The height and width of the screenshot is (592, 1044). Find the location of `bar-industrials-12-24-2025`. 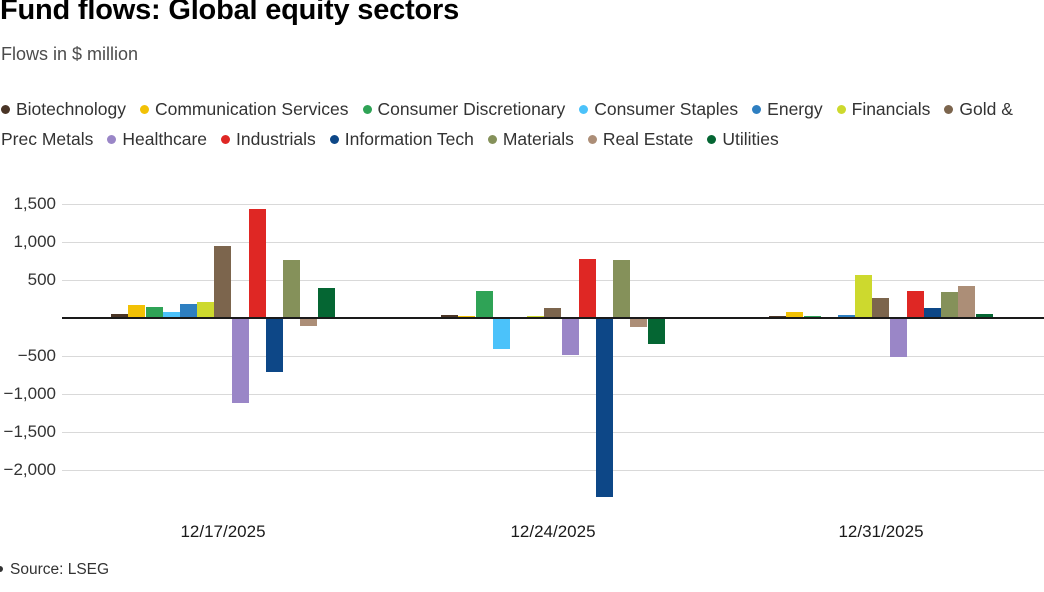

bar-industrials-12-24-2025 is located at coordinates (587, 288).